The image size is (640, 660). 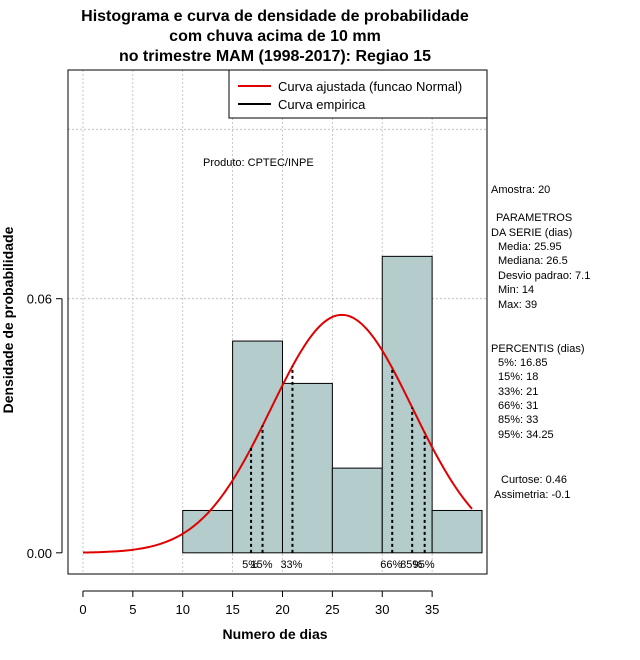 What do you see at coordinates (411, 565) in the screenshot?
I see `percentile-label-4: 85%` at bounding box center [411, 565].